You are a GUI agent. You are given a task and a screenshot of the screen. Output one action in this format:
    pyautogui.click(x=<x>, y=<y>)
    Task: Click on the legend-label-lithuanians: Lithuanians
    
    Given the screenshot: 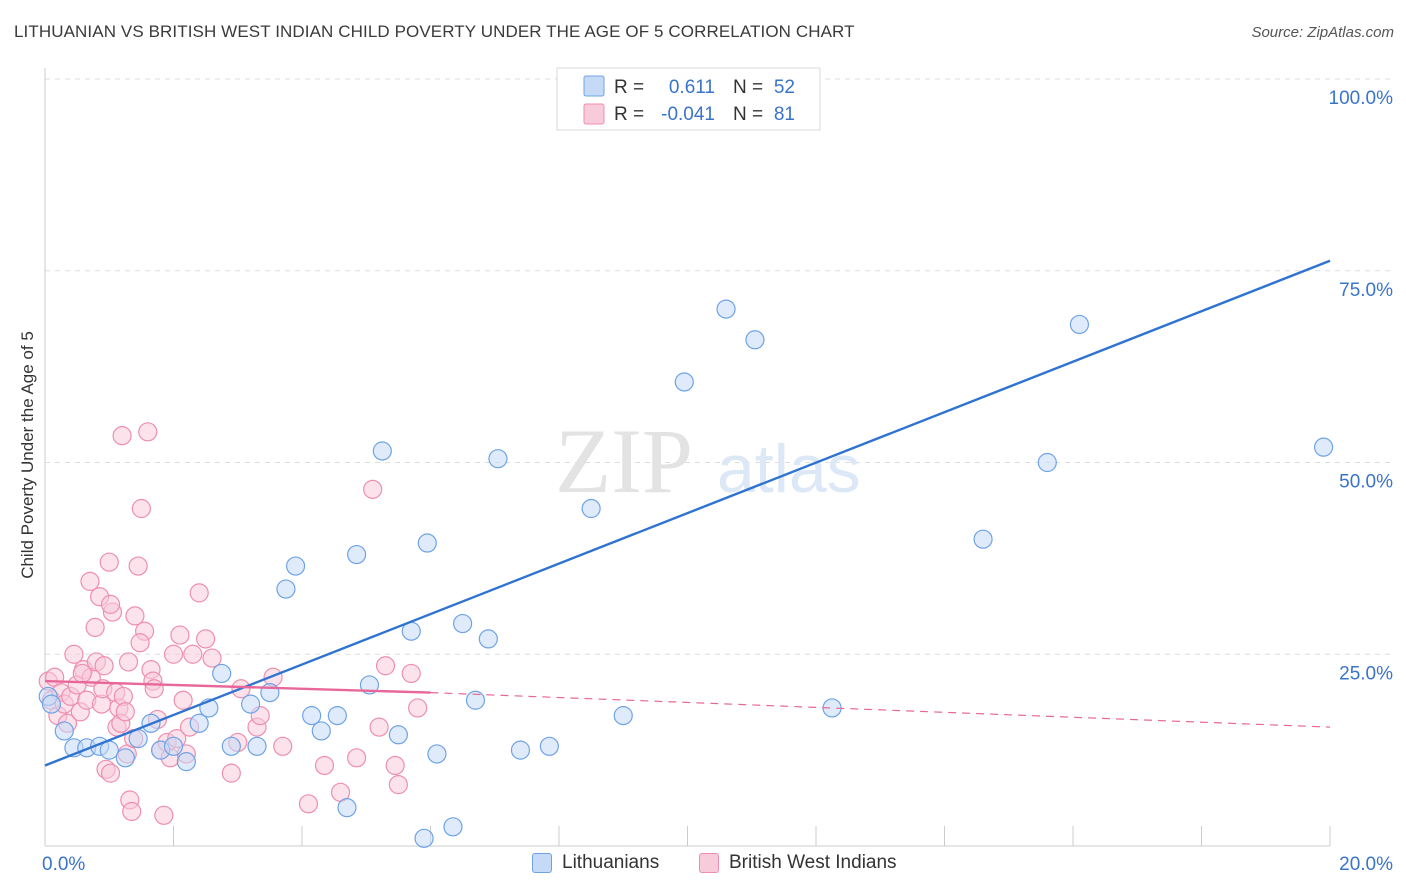 What is the action you would take?
    pyautogui.click(x=611, y=862)
    